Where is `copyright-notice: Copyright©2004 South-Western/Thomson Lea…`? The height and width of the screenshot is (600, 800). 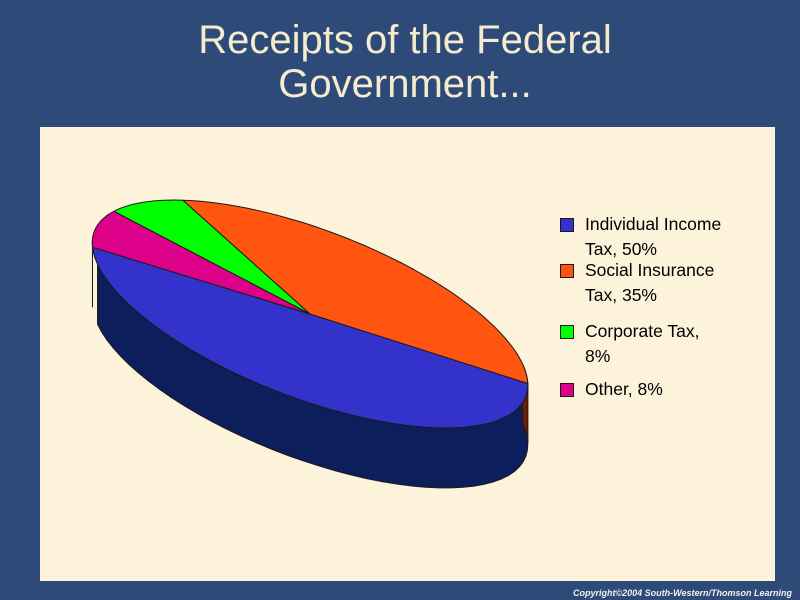
copyright-notice: Copyright©2004 South-Western/Thomson Lea… is located at coordinates (682, 593).